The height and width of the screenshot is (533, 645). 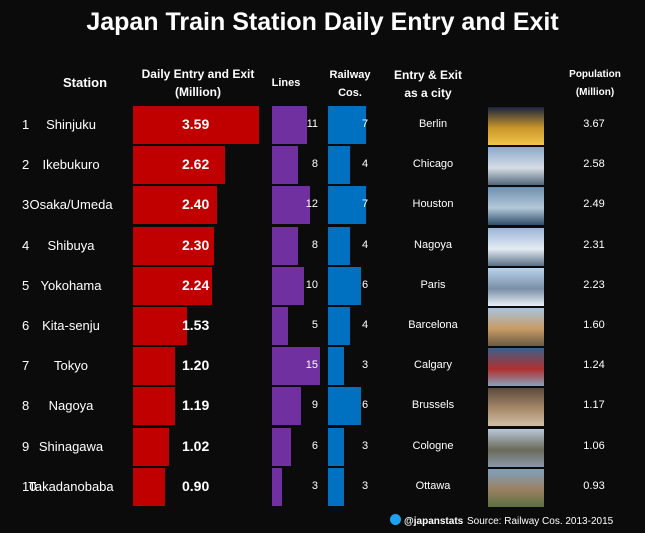 I want to click on station-label: Shinagawa, so click(x=71, y=446).